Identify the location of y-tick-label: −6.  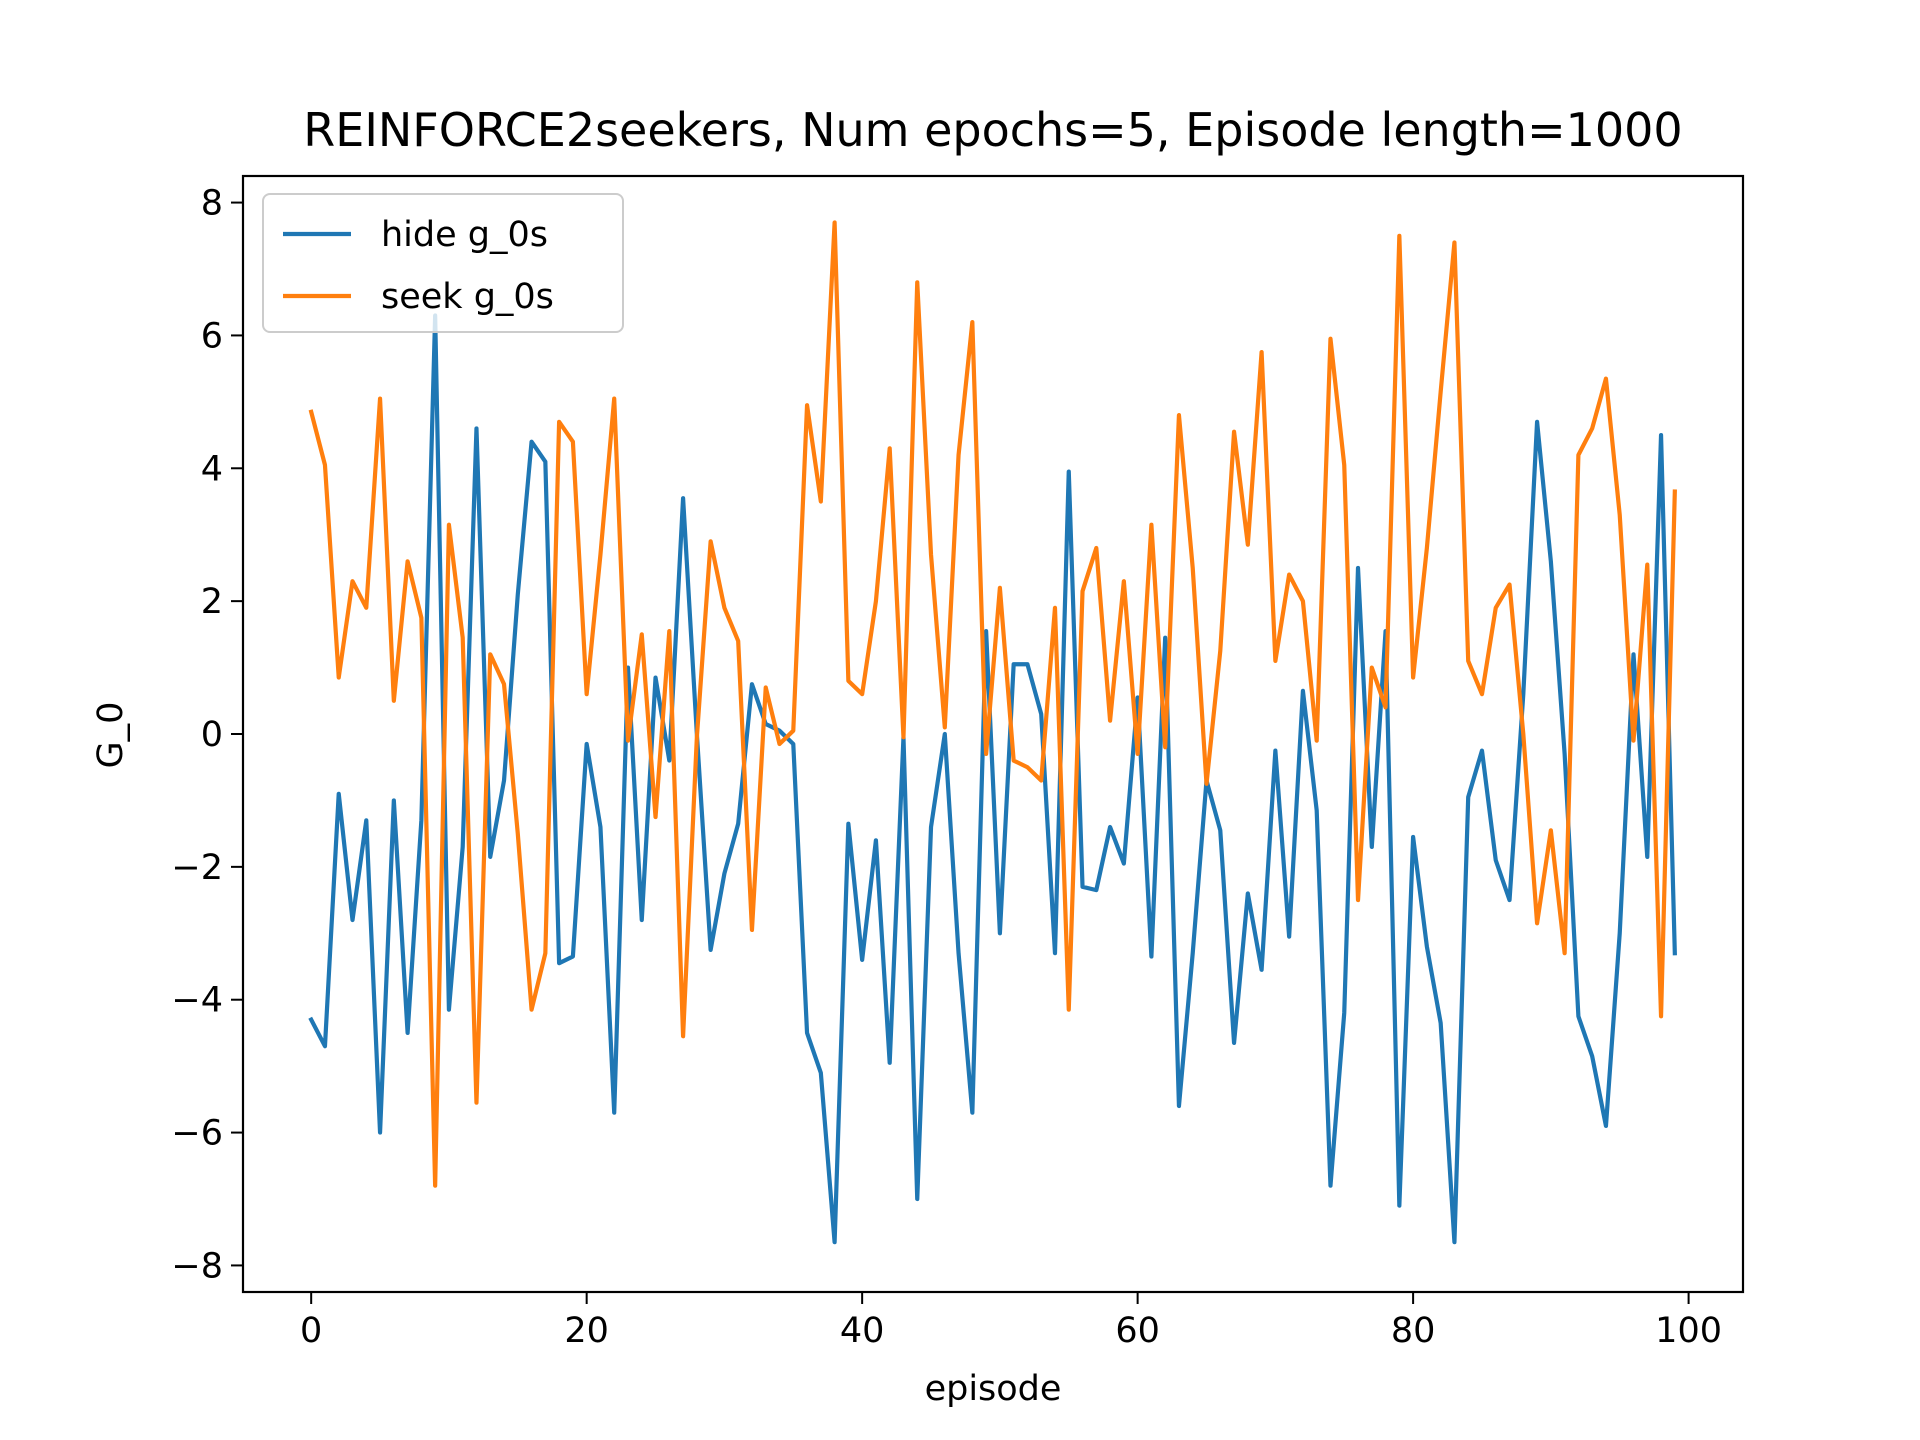
(197, 1134).